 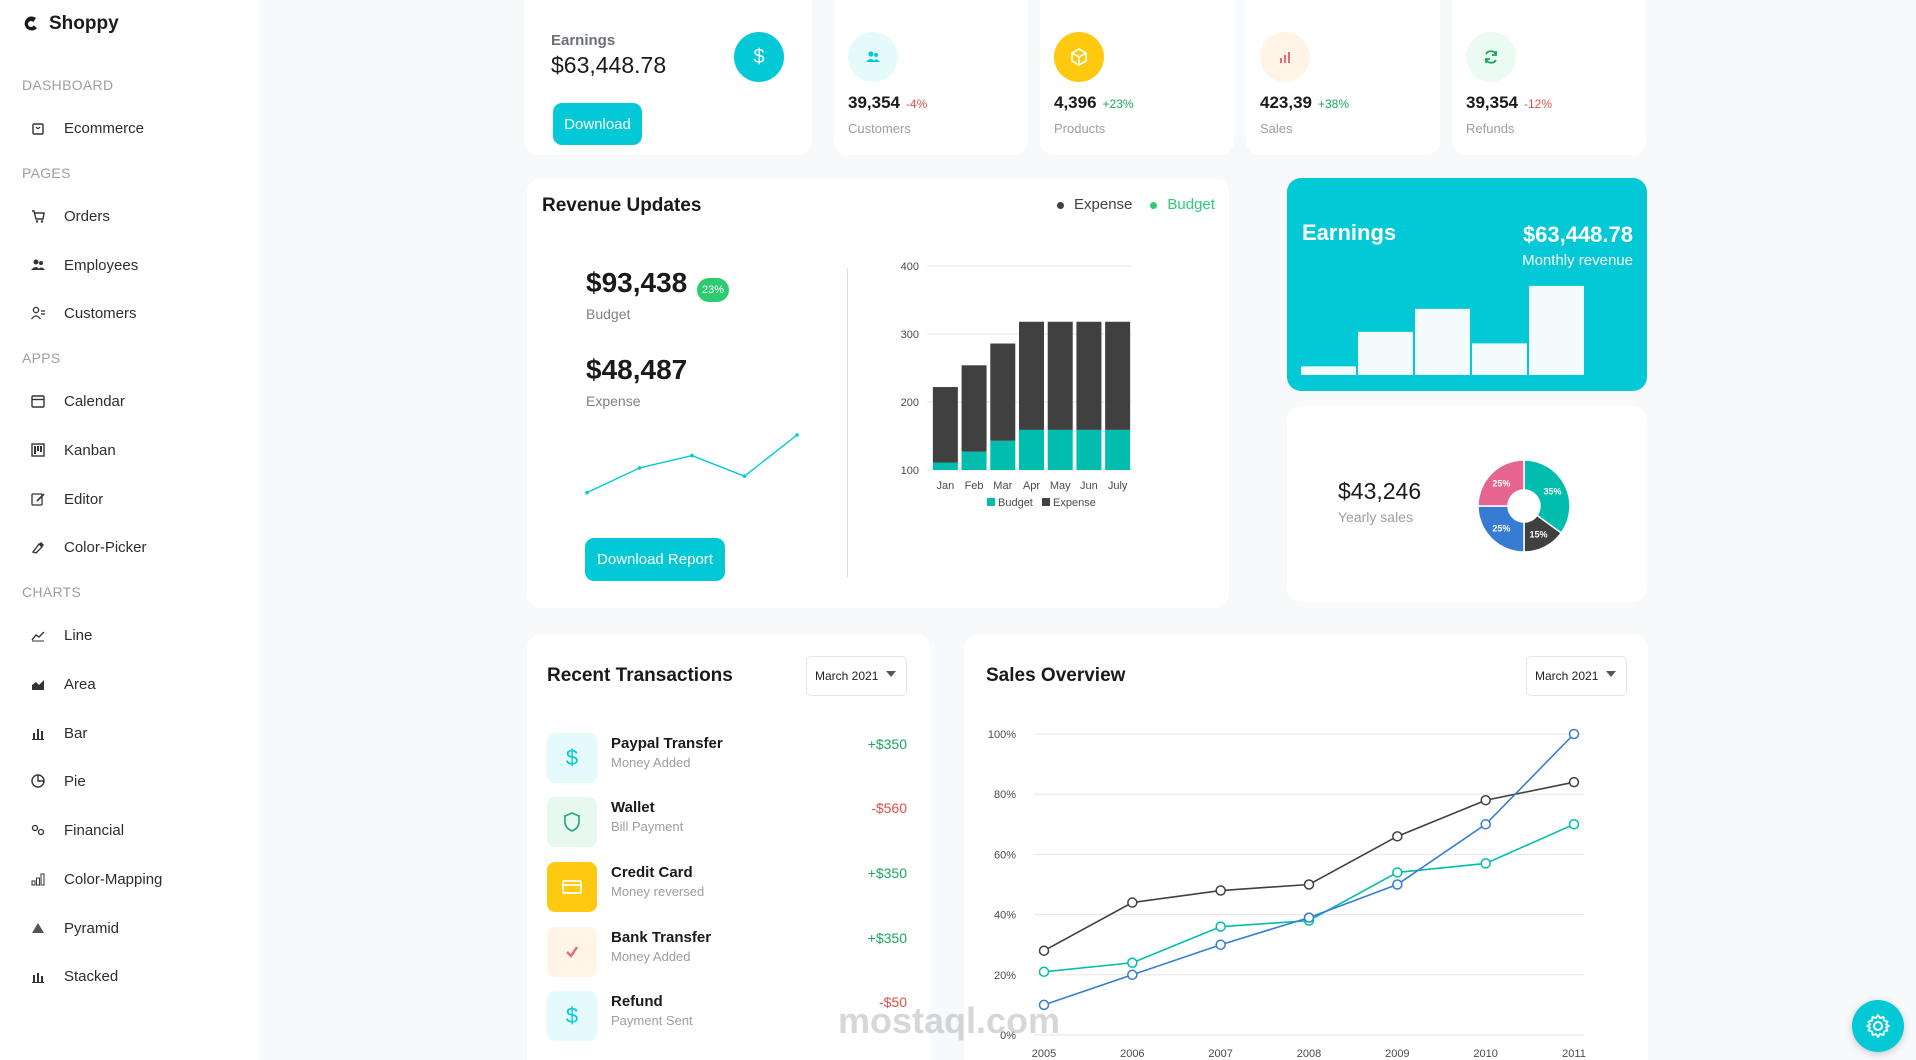 What do you see at coordinates (75, 781) in the screenshot?
I see `sidebar-item-label: Pie` at bounding box center [75, 781].